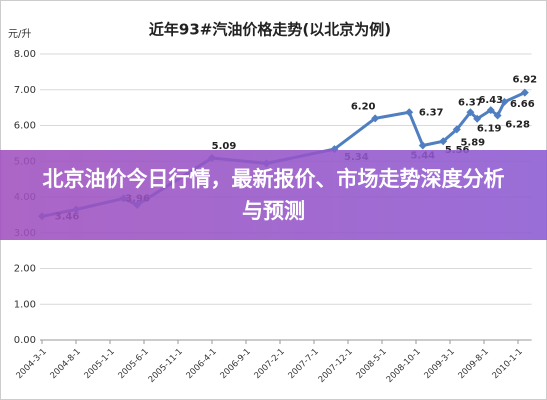  Describe the element at coordinates (25, 126) in the screenshot. I see `y-tick-label: 6.00` at that location.